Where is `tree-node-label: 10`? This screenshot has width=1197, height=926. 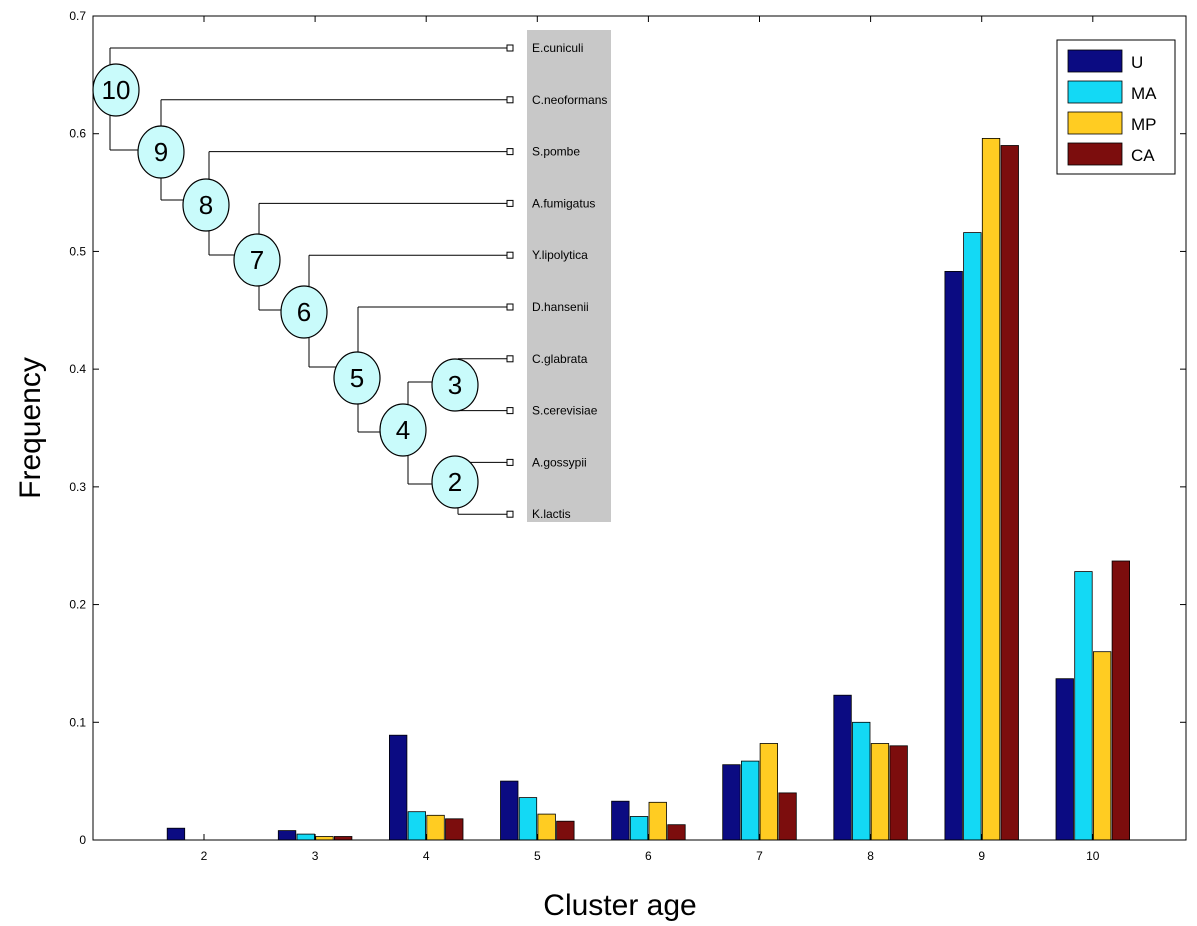
tree-node-label: 10 is located at coordinates (116, 90).